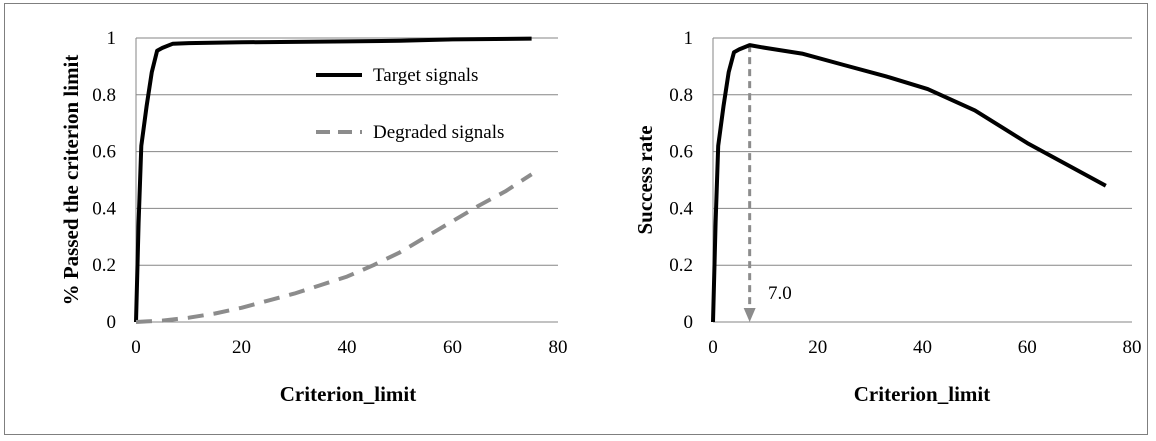 This screenshot has height=441, width=1156. What do you see at coordinates (645, 179) in the screenshot?
I see `y-axis-label: Success rate` at bounding box center [645, 179].